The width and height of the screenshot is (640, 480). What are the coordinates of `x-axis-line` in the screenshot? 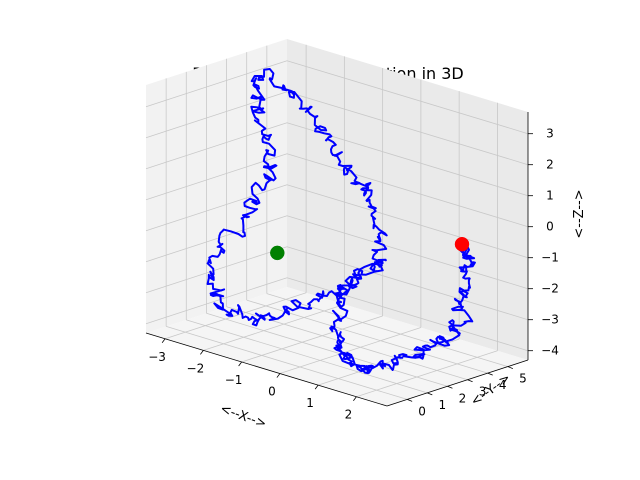 It's located at (266, 369).